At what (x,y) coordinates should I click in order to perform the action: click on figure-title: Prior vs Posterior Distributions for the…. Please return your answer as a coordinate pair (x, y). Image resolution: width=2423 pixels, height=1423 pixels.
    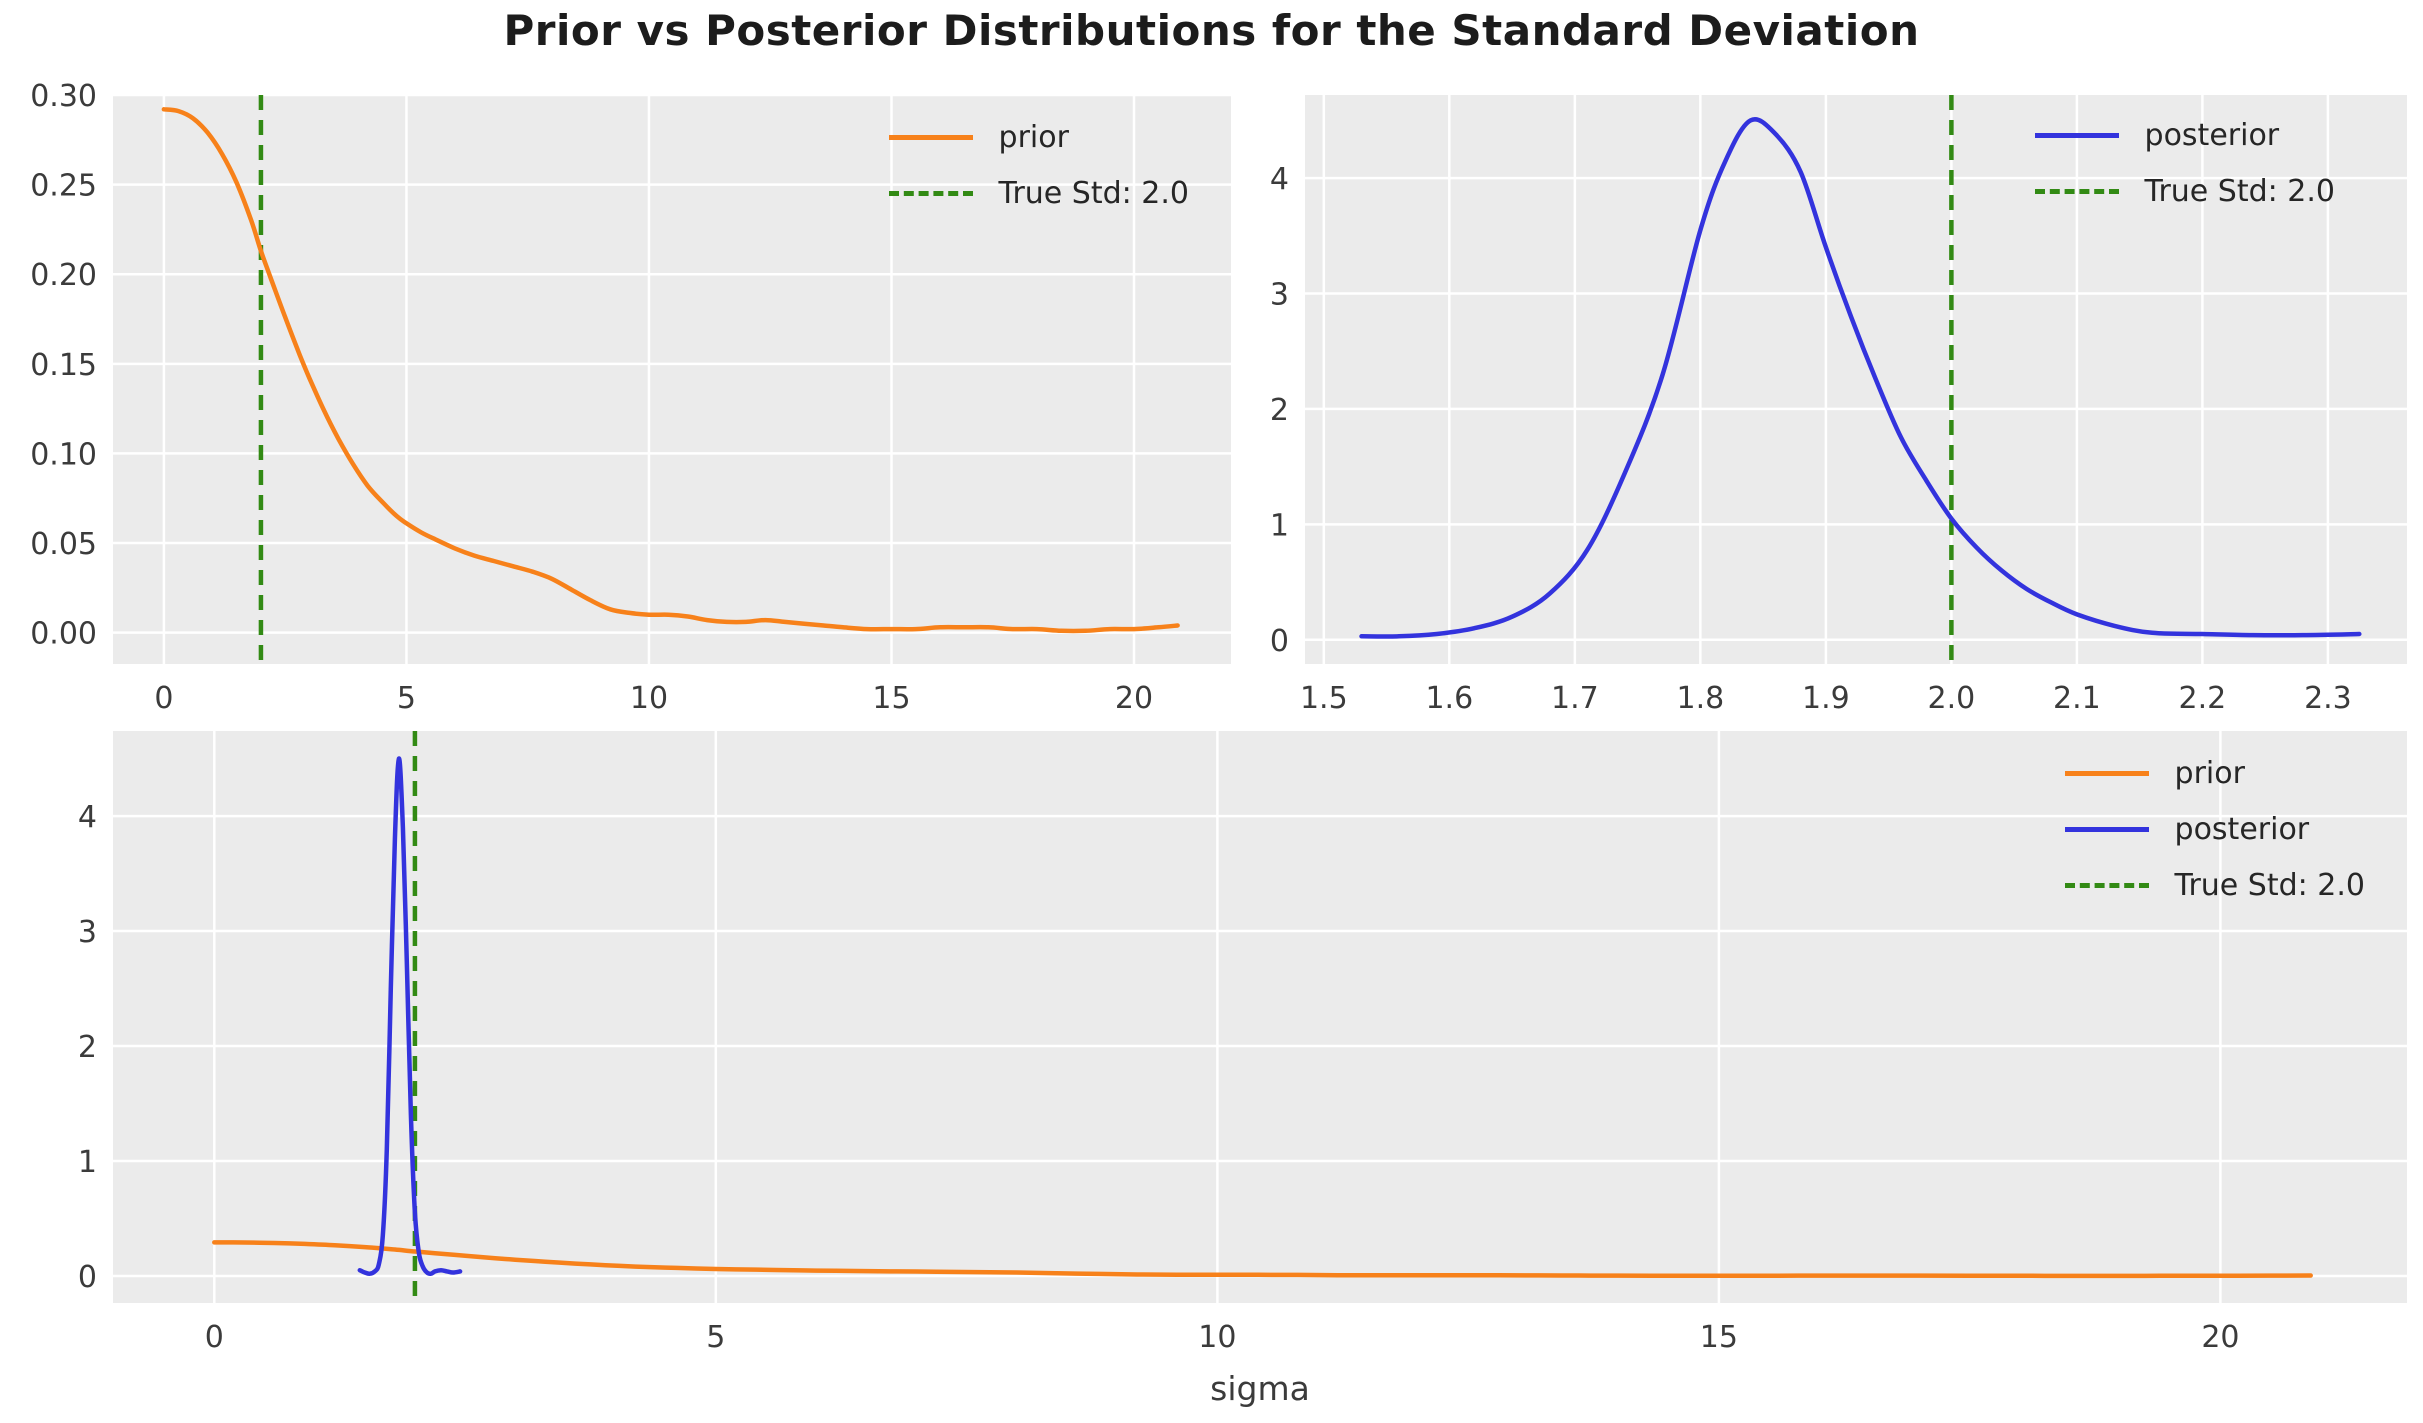
    Looking at the image, I should click on (1211, 30).